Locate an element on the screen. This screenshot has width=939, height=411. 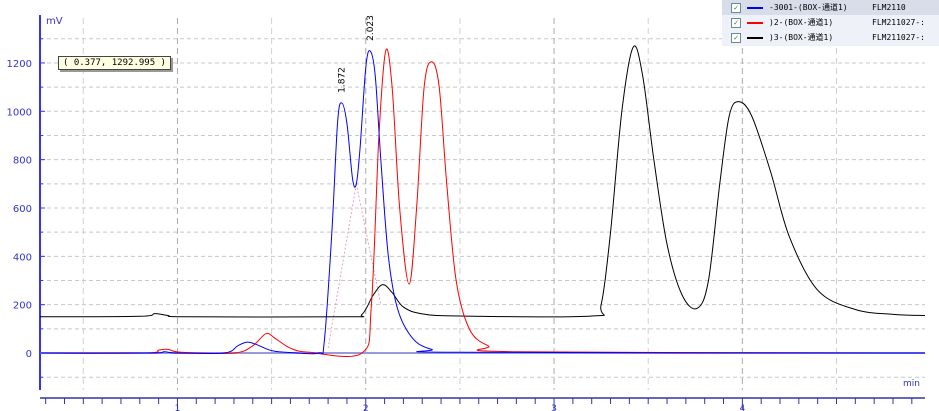
peak-label: 2.023 is located at coordinates (371, 28).